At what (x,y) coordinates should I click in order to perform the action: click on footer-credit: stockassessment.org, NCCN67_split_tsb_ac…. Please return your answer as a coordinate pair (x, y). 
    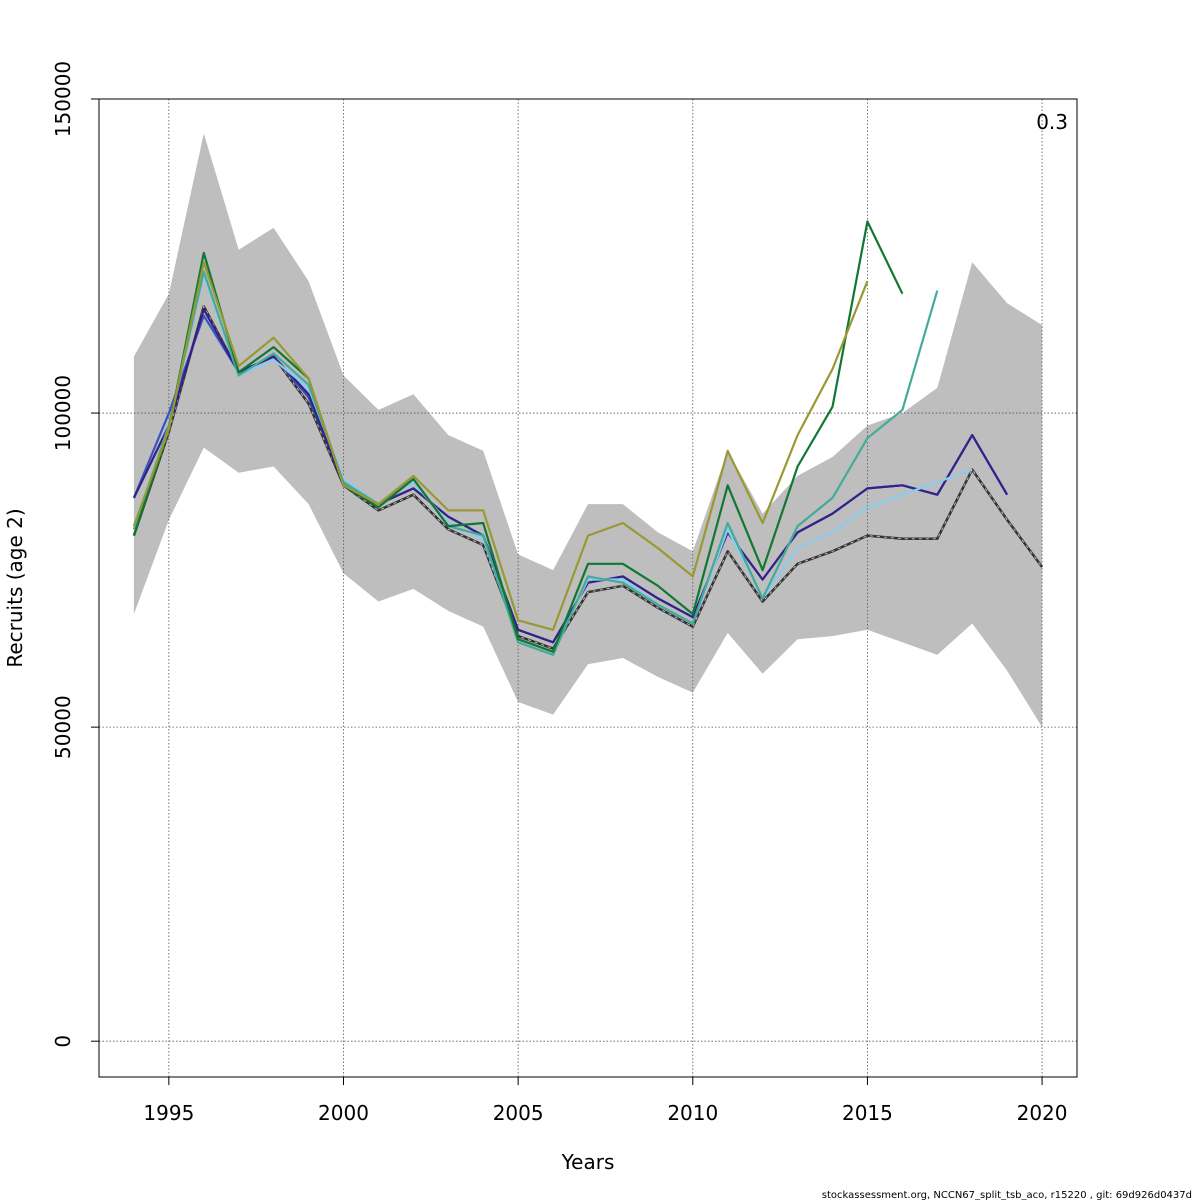
    Looking at the image, I should click on (1007, 1195).